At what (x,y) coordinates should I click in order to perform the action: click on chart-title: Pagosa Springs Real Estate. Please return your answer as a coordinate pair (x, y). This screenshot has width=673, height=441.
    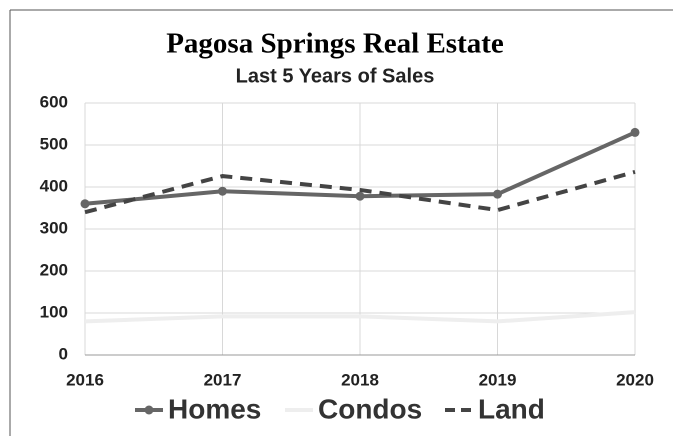
    Looking at the image, I should click on (335, 44).